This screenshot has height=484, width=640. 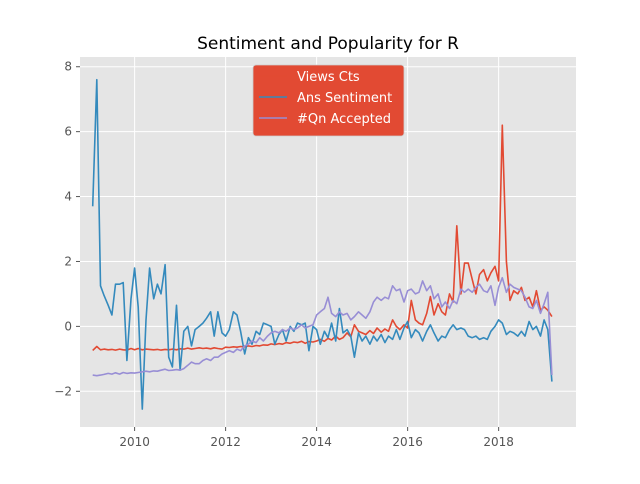 I want to click on legend-box, so click(x=328, y=100).